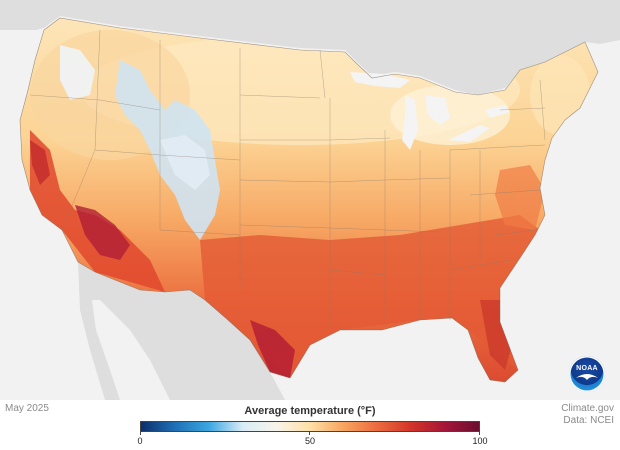 The width and height of the screenshot is (620, 450). Describe the element at coordinates (272, 349) in the screenshot. I see `texas-gulf-hot-region` at that location.